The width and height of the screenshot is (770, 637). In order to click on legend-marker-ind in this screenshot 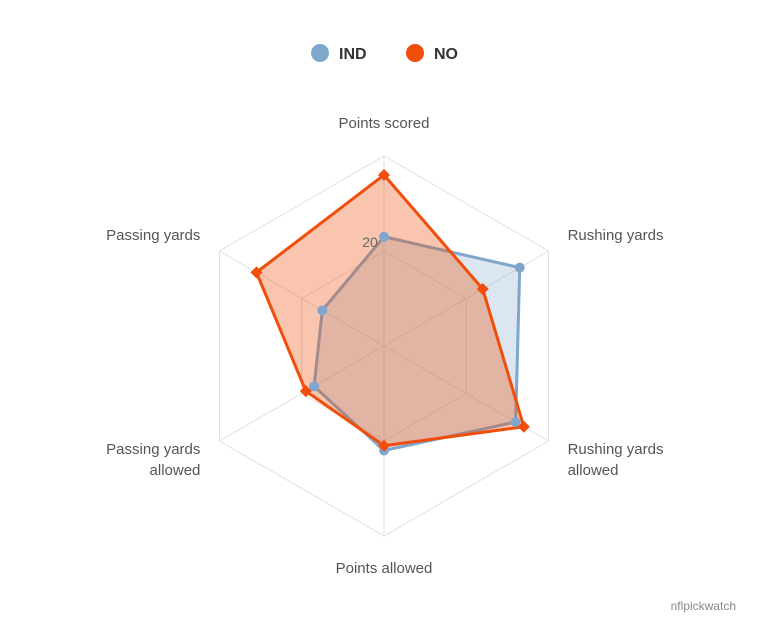, I will do `click(320, 53)`.